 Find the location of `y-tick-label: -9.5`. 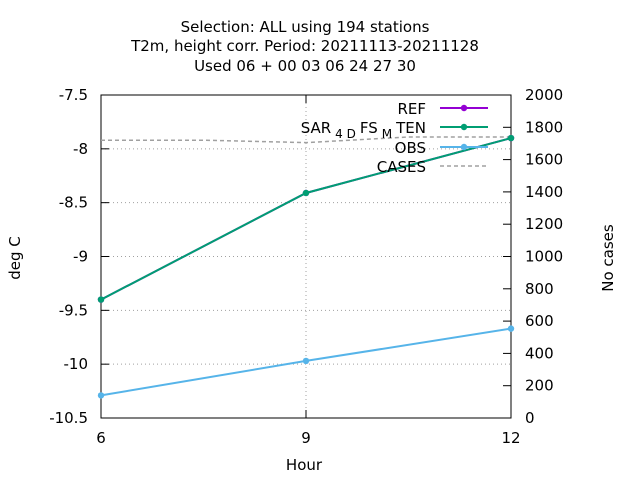

y-tick-label: -9.5 is located at coordinates (73, 310).